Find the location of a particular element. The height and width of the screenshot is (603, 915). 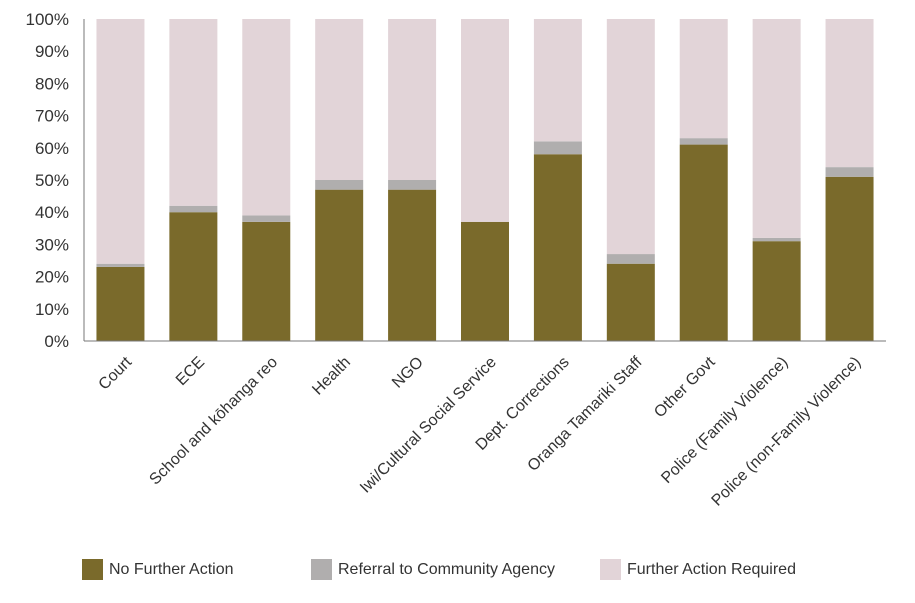

y-tick-label: 60% is located at coordinates (52, 148).